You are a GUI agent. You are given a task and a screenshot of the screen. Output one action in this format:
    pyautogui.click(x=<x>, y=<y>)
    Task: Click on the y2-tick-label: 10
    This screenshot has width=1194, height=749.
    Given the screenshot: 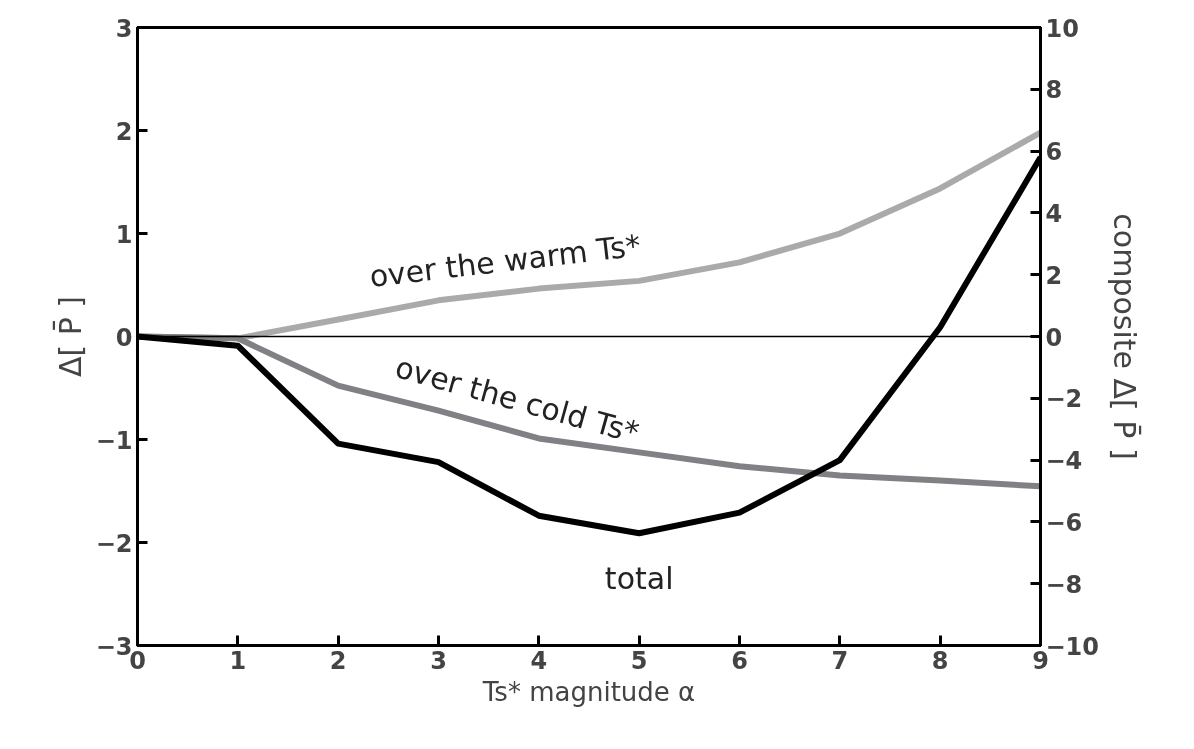 What is the action you would take?
    pyautogui.click(x=1062, y=28)
    